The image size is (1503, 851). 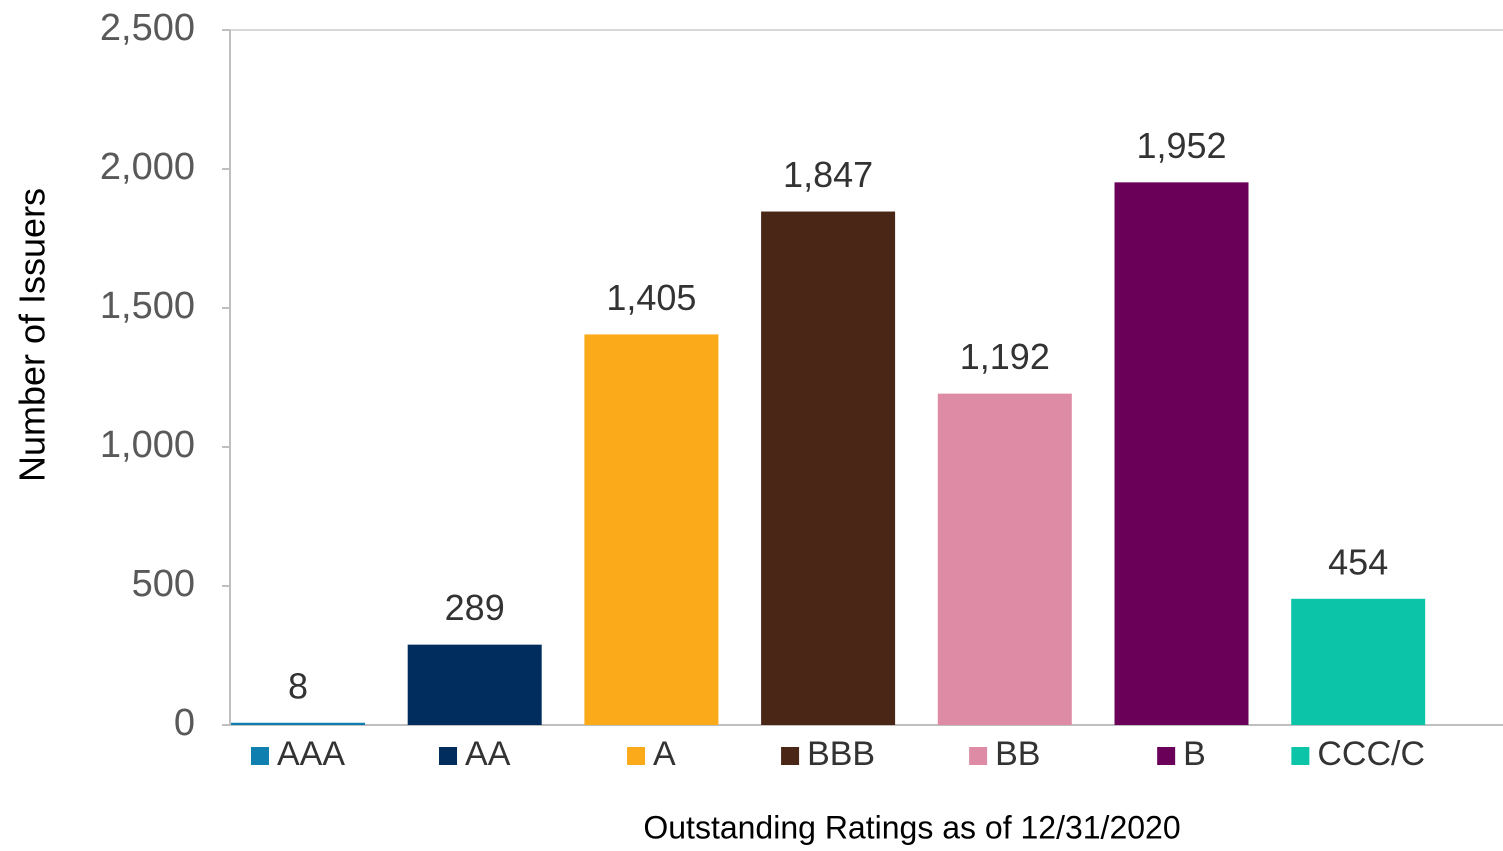 What do you see at coordinates (828, 174) in the screenshot?
I see `value-label: 1,847` at bounding box center [828, 174].